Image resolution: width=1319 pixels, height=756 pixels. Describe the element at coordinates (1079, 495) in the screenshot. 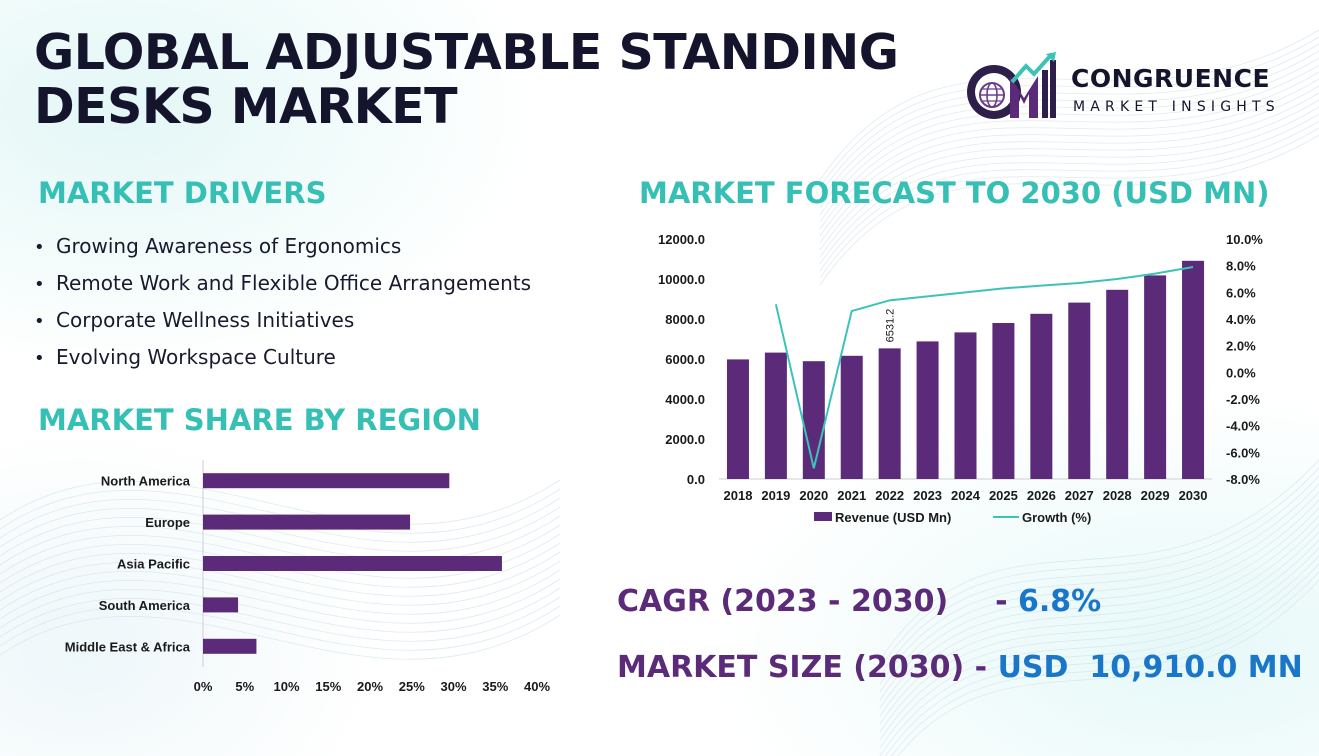

I see `forecast-x-tick-label: 2027` at that location.